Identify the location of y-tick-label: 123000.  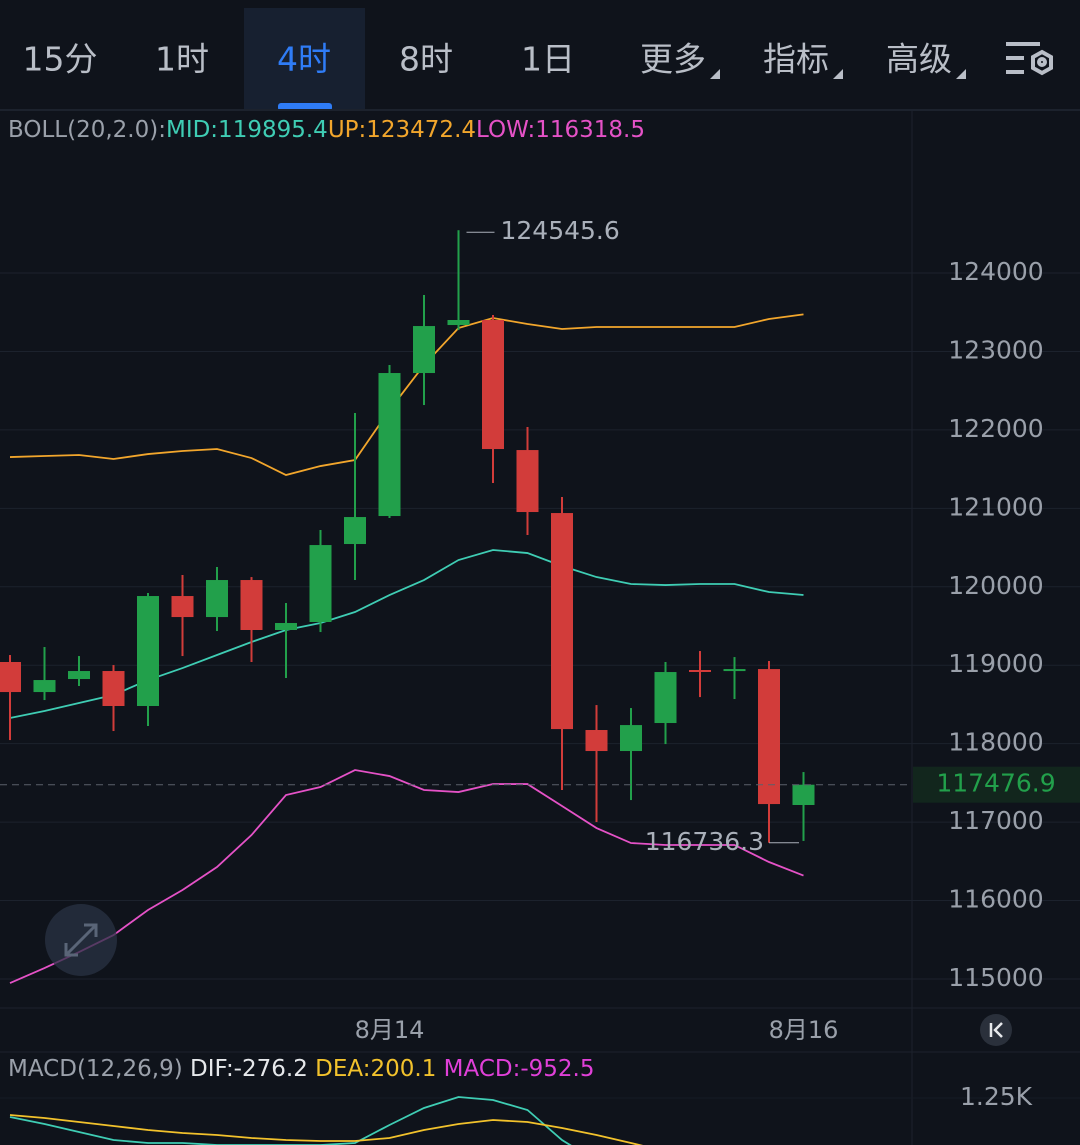
(995, 349).